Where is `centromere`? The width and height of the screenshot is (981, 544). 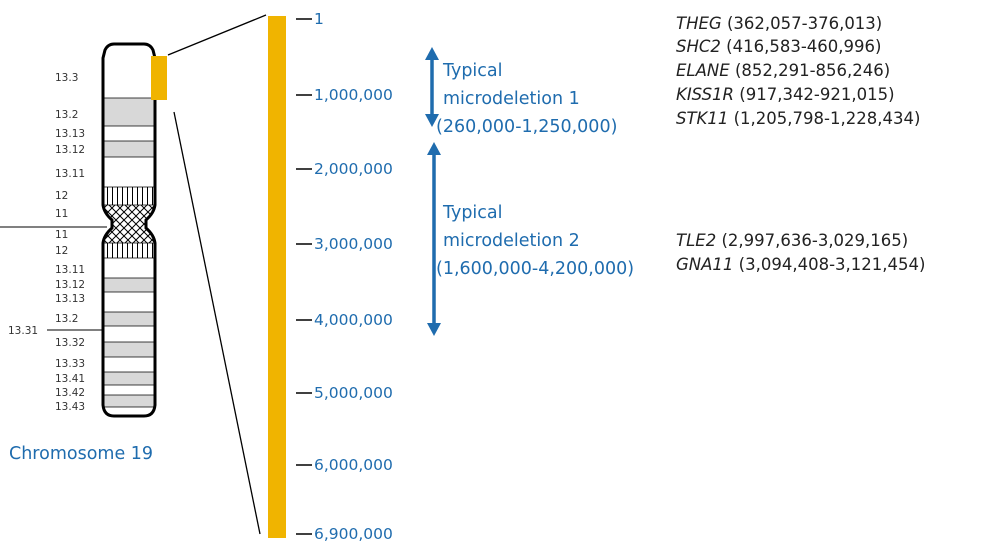 centromere is located at coordinates (129, 224).